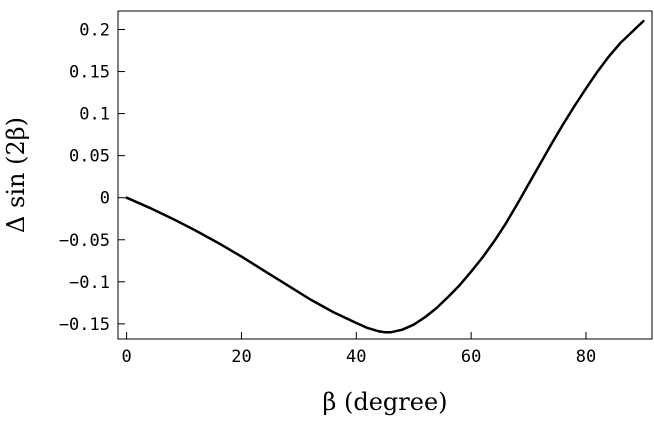 The width and height of the screenshot is (654, 421). What do you see at coordinates (89, 157) in the screenshot?
I see `y-tick-label: 0.05` at bounding box center [89, 157].